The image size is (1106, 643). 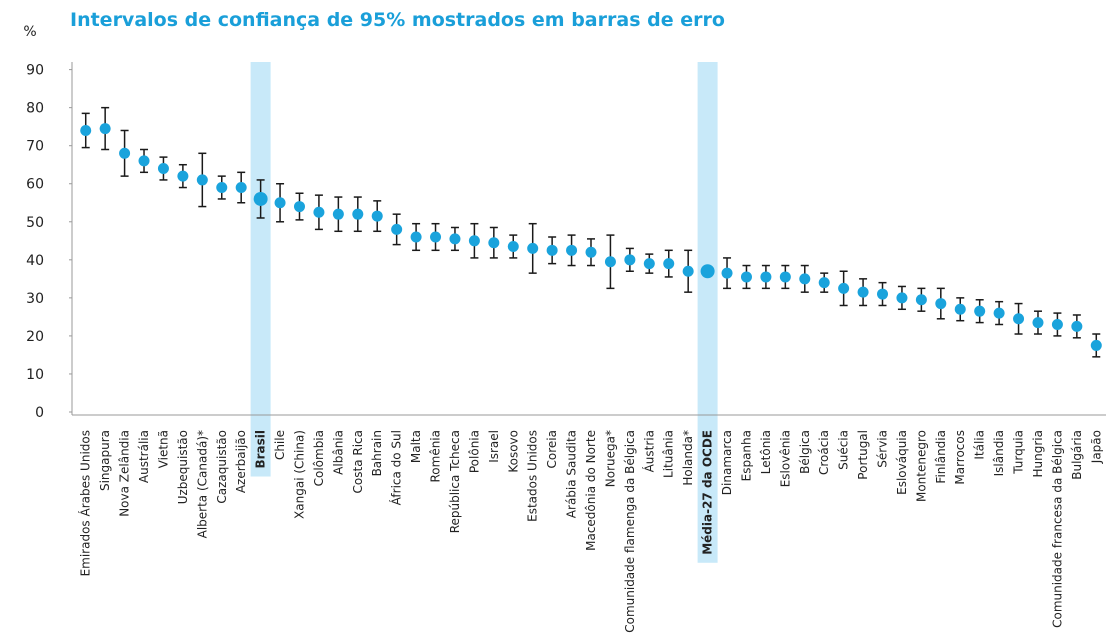 I want to click on x-tick-label: Vietnã, so click(x=163, y=449).